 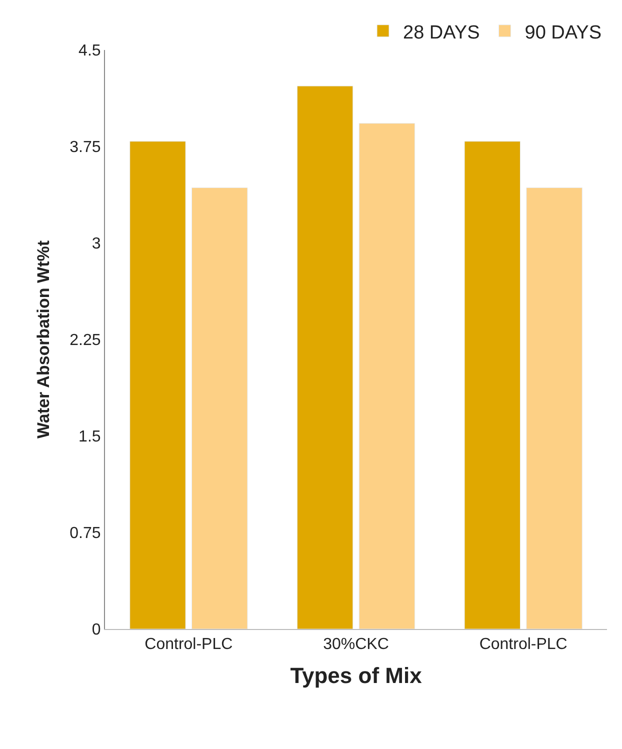 I want to click on legend-label: 28 DAYS, so click(x=441, y=33).